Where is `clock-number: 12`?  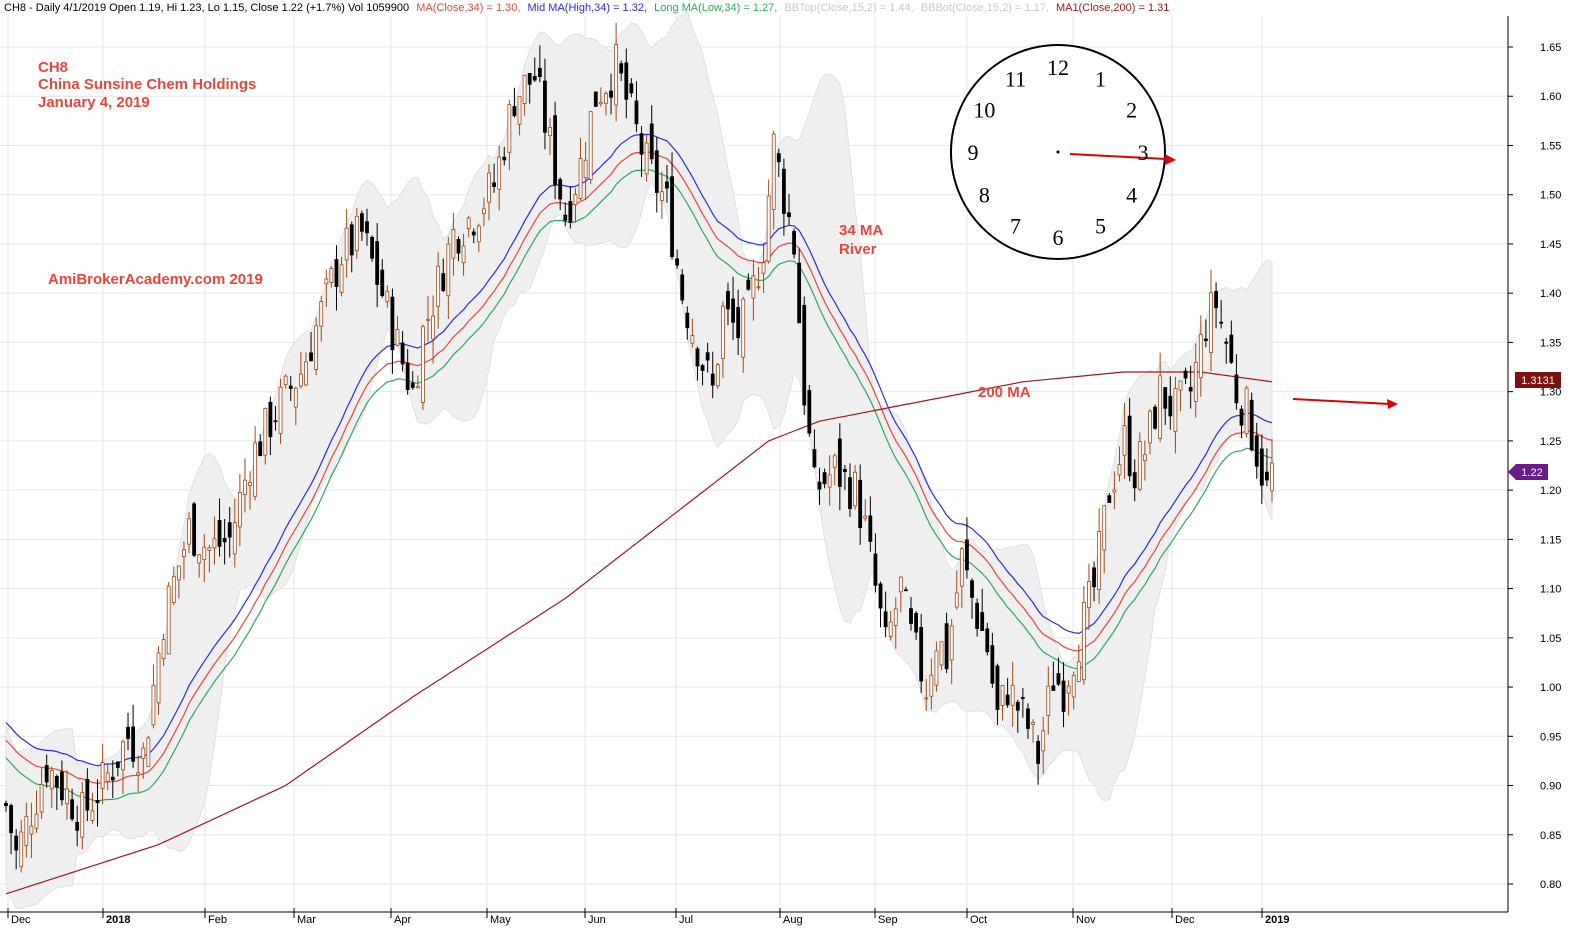 clock-number: 12 is located at coordinates (1058, 67).